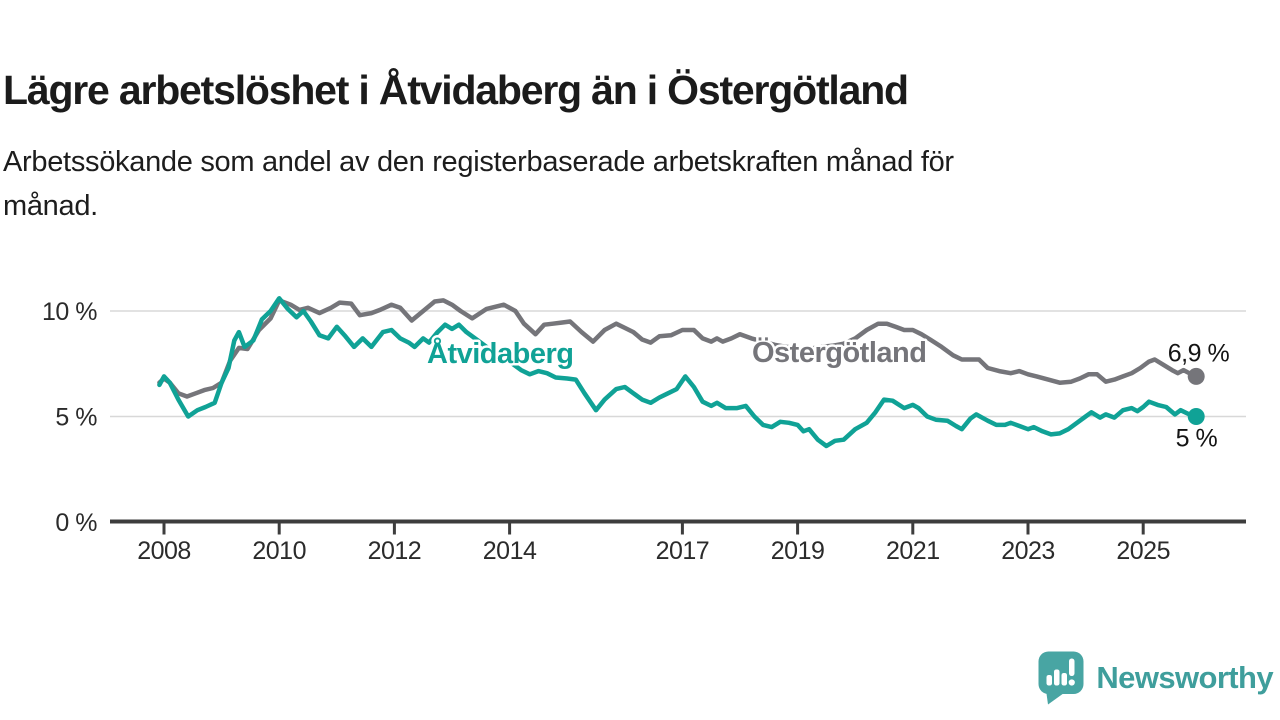  Describe the element at coordinates (678, 348) in the screenshot. I see `series-line-östergötland` at that location.